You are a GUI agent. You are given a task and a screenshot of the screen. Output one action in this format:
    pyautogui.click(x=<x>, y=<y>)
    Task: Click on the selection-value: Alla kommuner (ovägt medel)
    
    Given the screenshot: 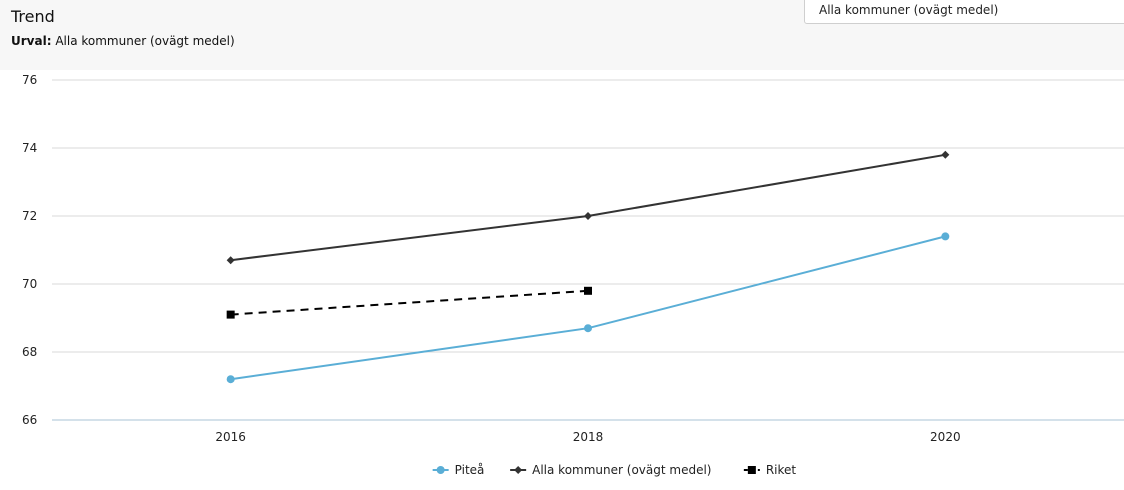 What is the action you would take?
    pyautogui.click(x=145, y=41)
    